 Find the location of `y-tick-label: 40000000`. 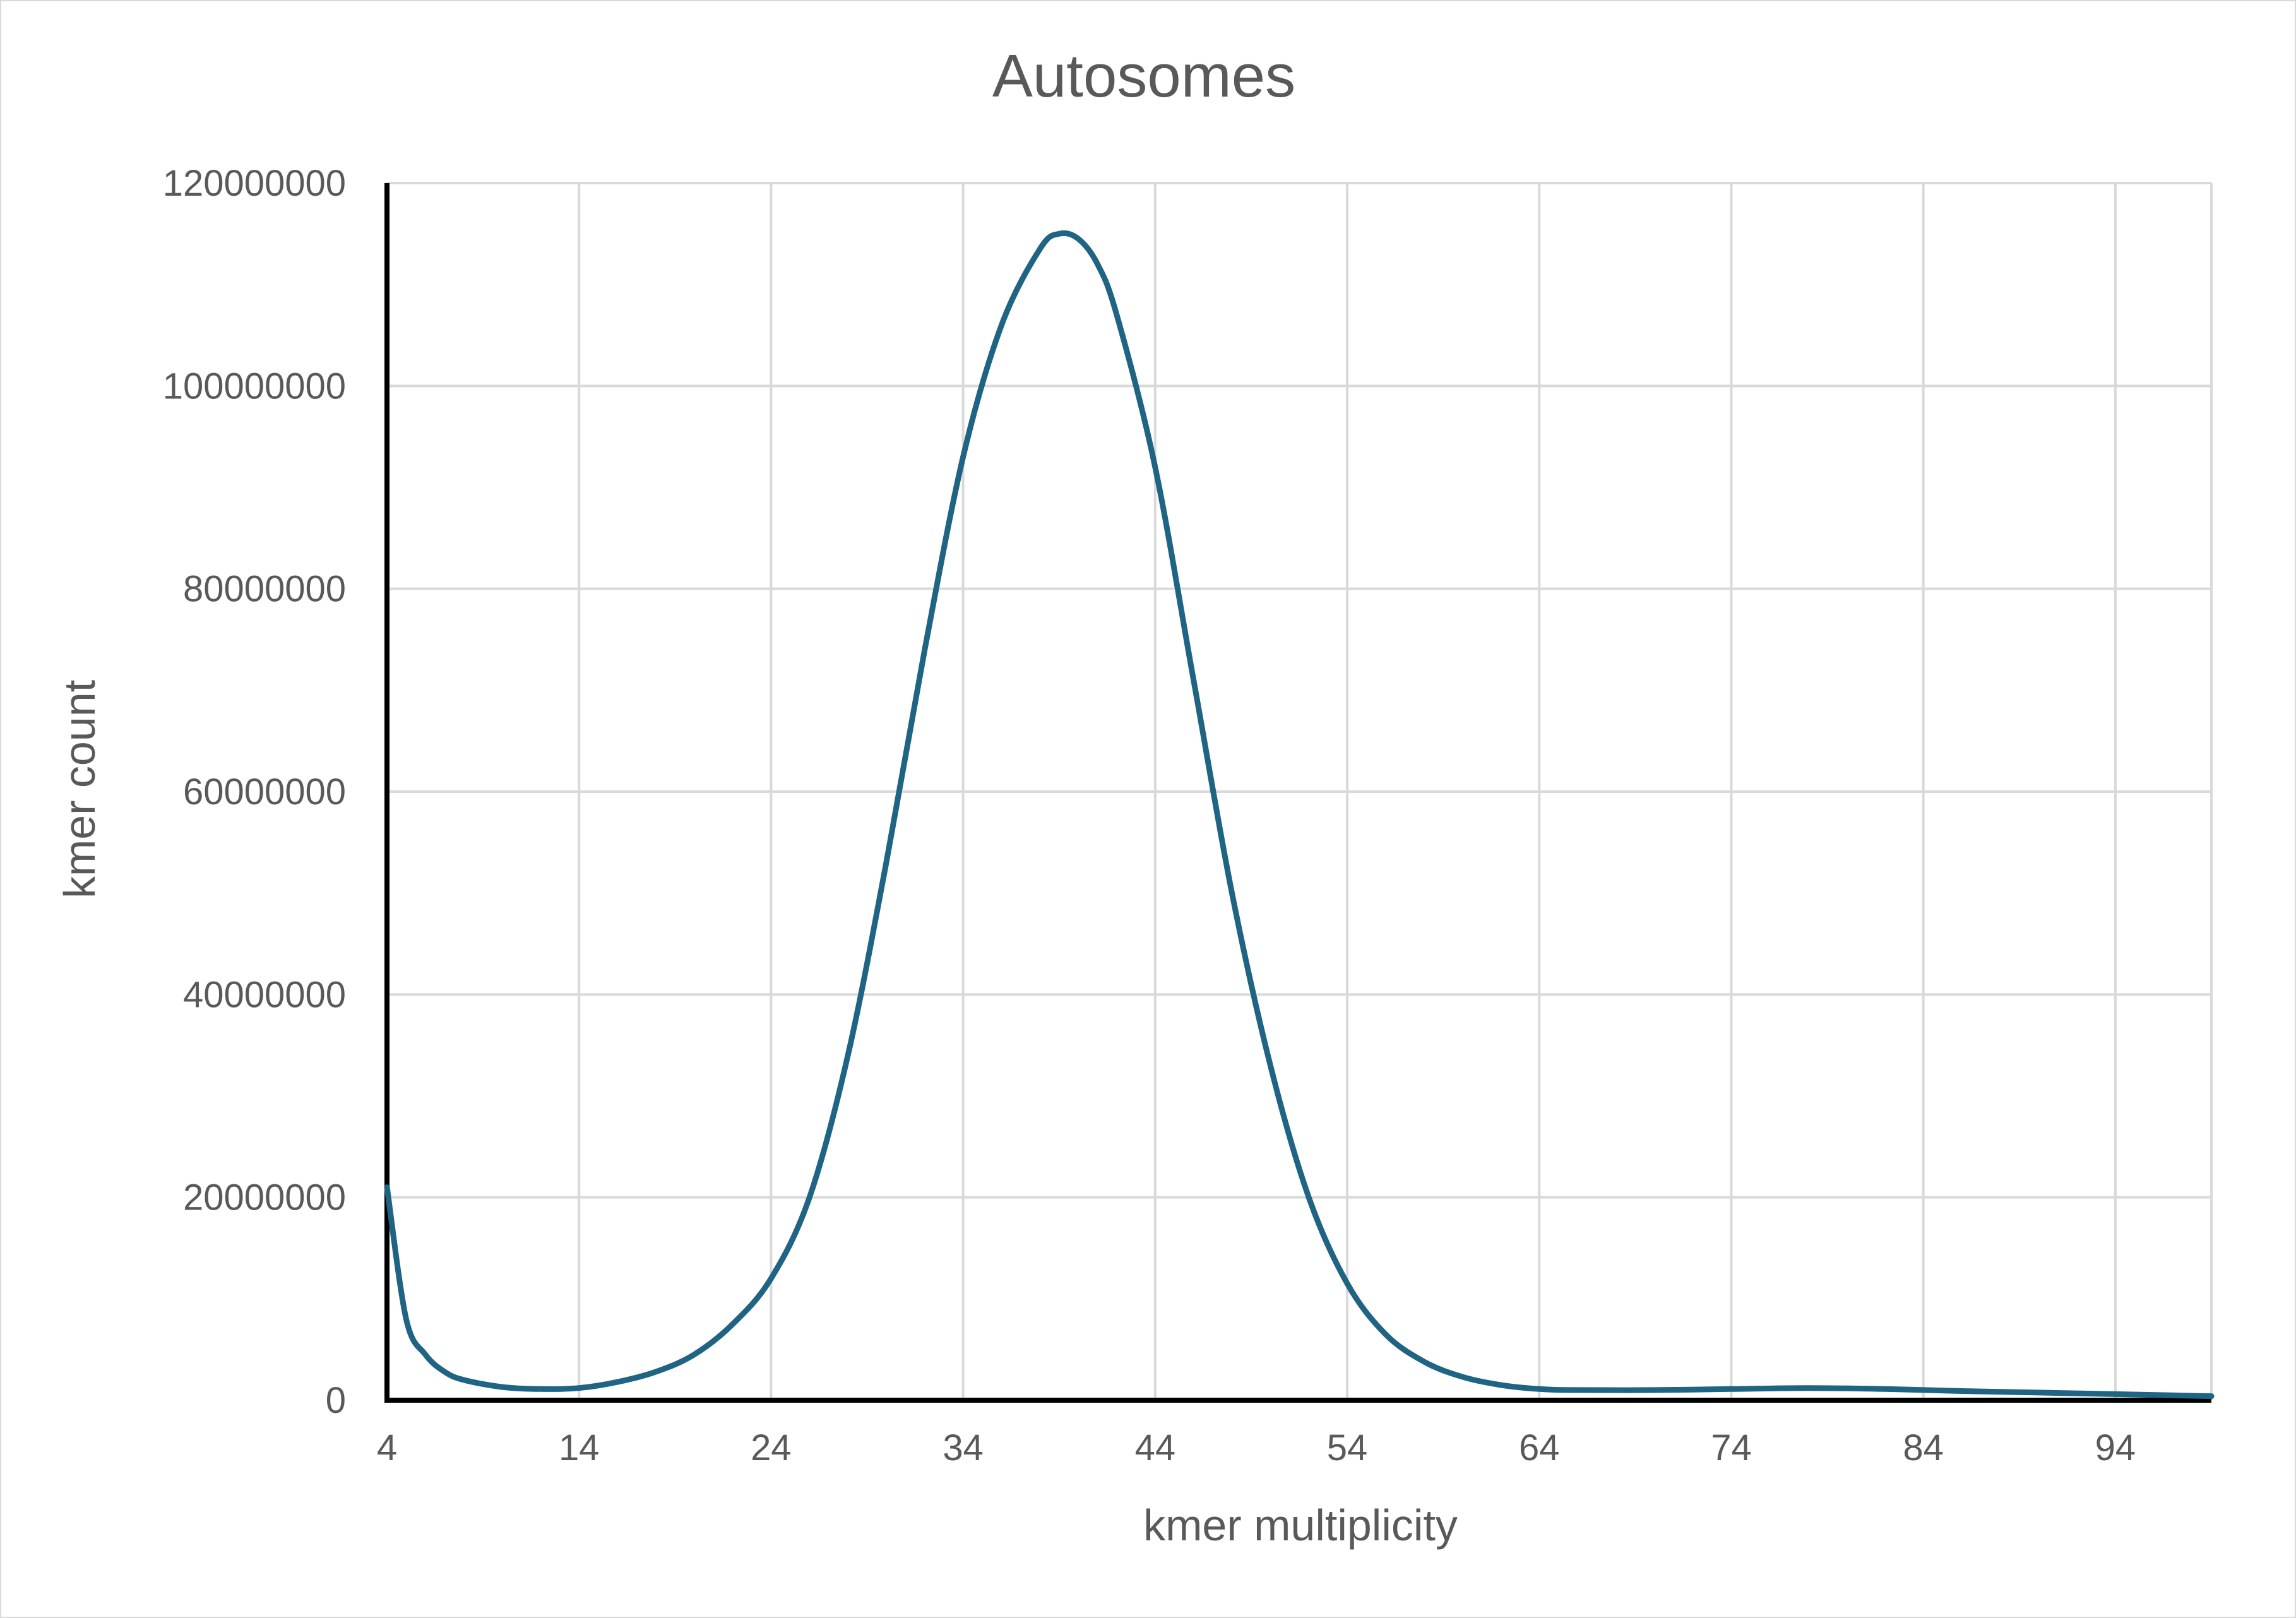

y-tick-label: 40000000 is located at coordinates (264, 994).